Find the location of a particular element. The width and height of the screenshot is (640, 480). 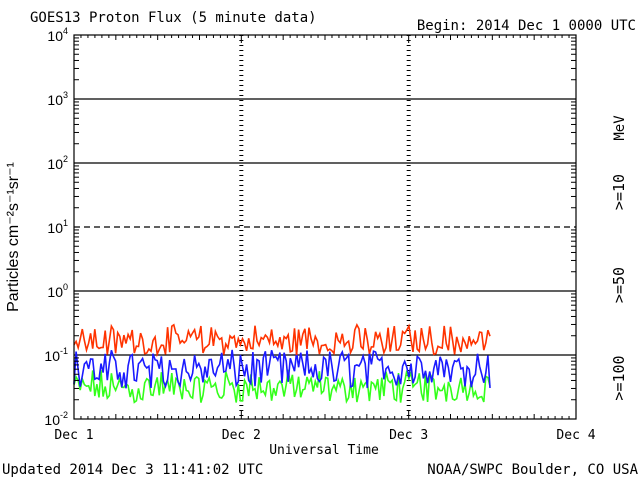

legend-gt100: >=100 is located at coordinates (619, 377).